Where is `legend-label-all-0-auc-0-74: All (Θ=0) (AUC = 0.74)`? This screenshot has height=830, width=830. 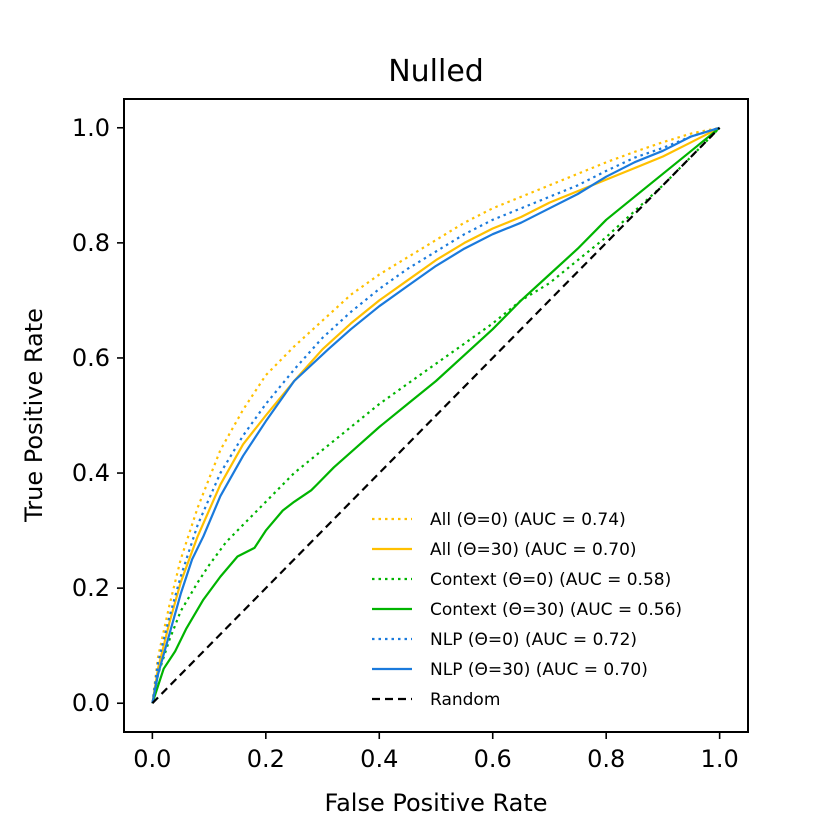
legend-label-all-0-auc-0-74: All (Θ=0) (AUC = 0.74) is located at coordinates (528, 520).